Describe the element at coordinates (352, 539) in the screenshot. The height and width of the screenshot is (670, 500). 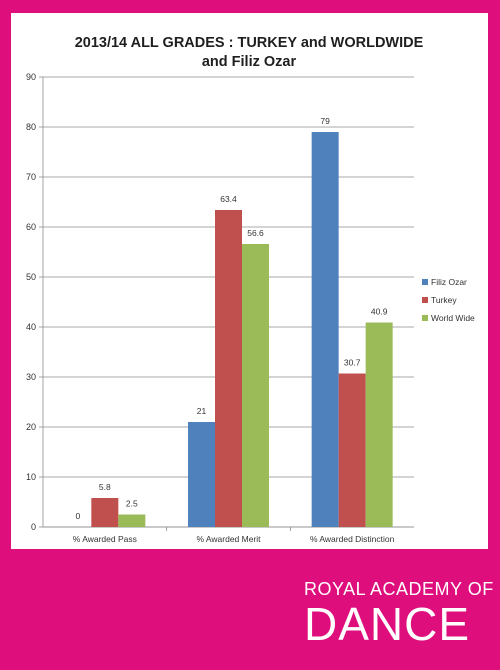
I see `x-category-label: % Awarded Distinction` at that location.